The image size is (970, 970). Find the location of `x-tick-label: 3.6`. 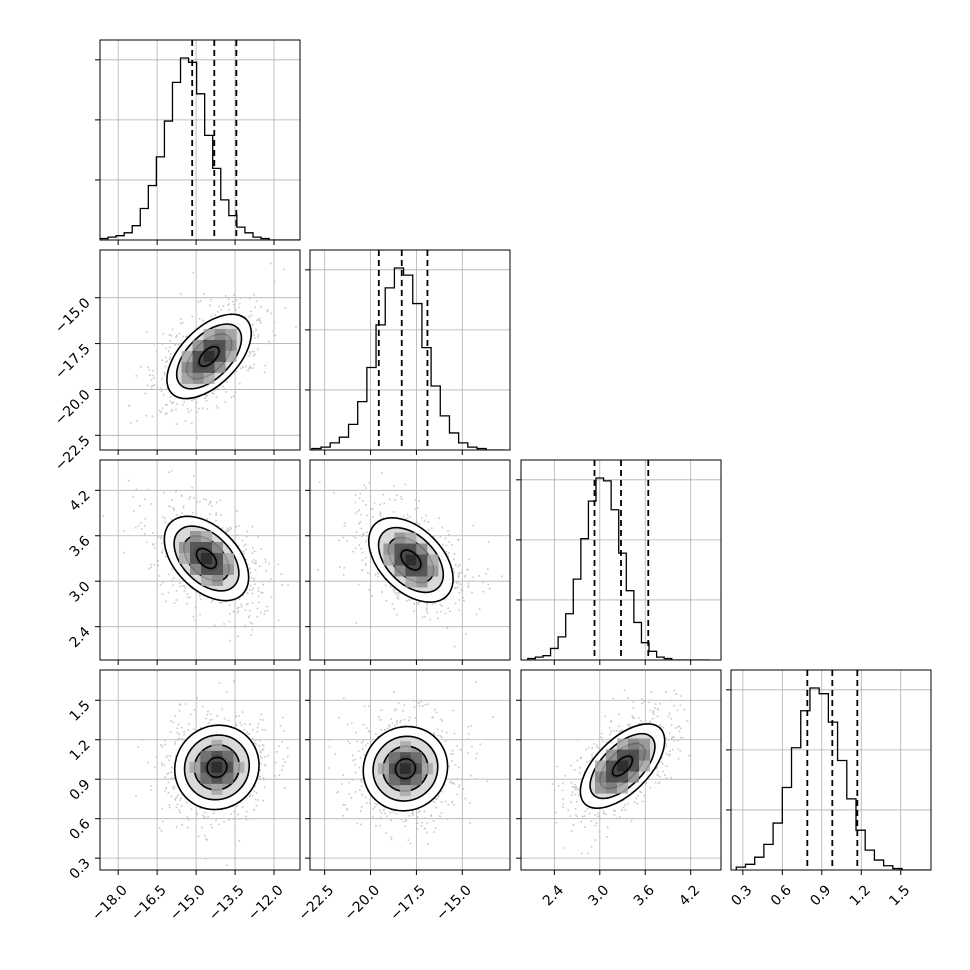

x-tick-label: 3.6 is located at coordinates (644, 895).